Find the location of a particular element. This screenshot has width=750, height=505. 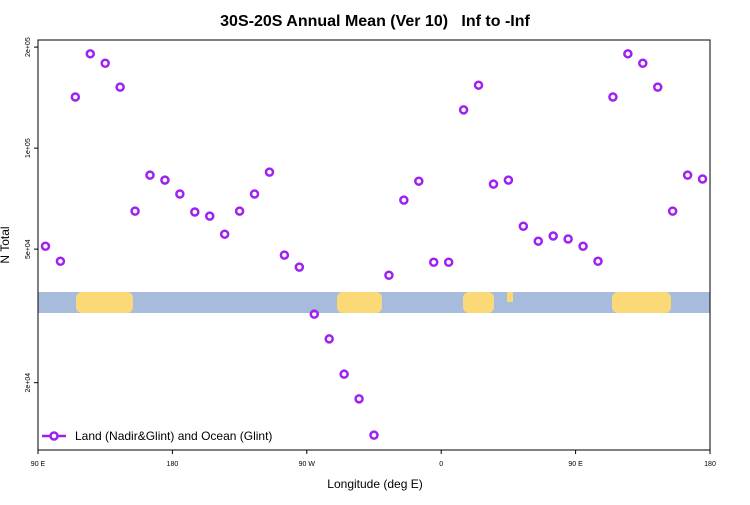

x-tick-label: 90 W is located at coordinates (307, 464).